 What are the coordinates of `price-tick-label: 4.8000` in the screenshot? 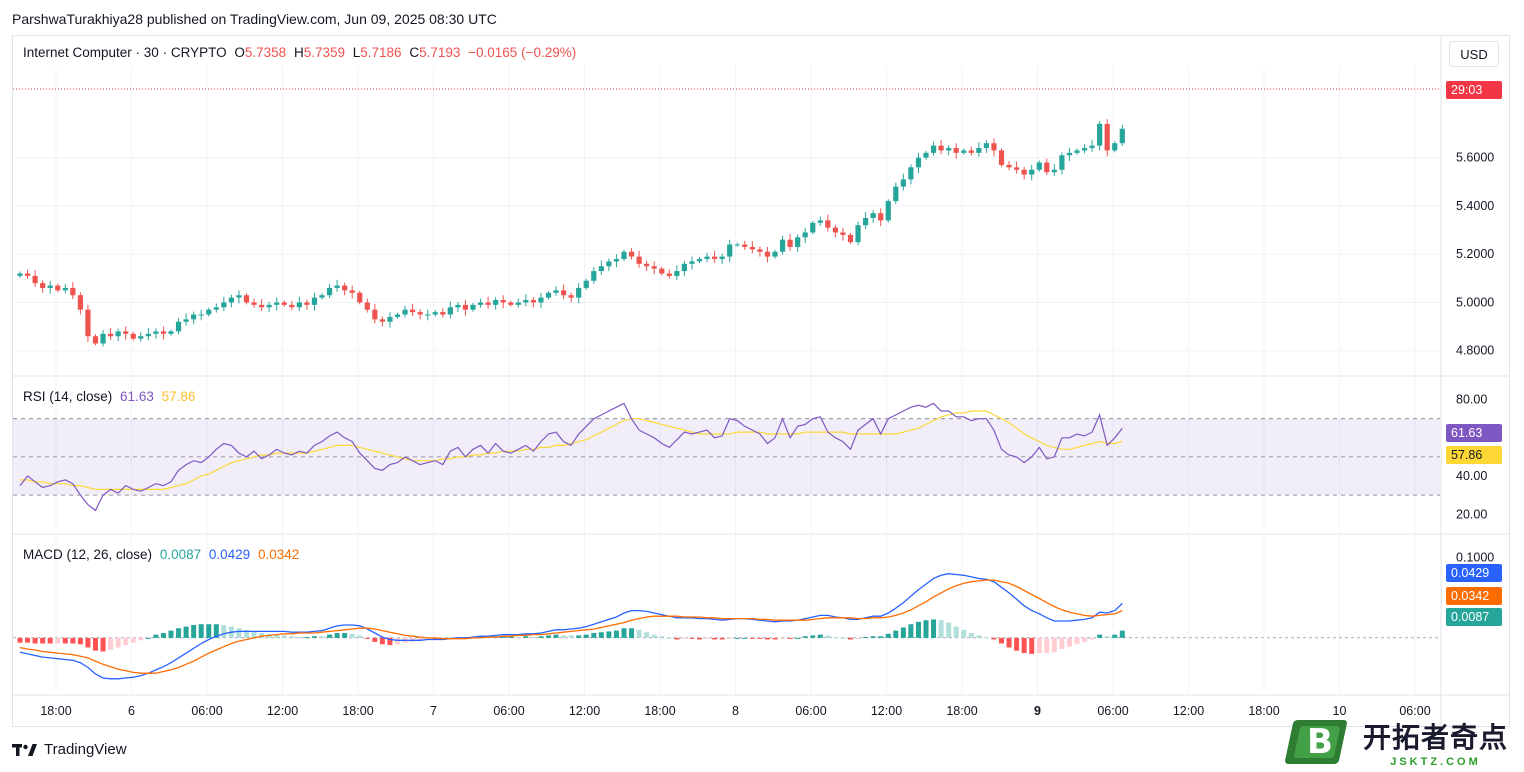 It's located at (1475, 351).